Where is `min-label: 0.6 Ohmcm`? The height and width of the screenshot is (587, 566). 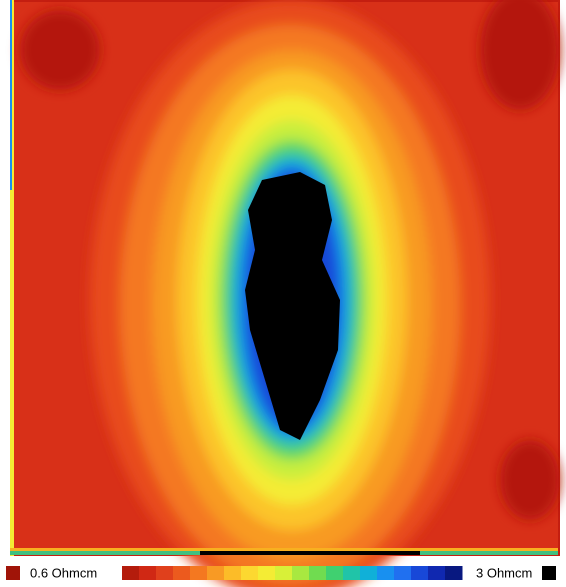
min-label: 0.6 Ohmcm is located at coordinates (63, 572).